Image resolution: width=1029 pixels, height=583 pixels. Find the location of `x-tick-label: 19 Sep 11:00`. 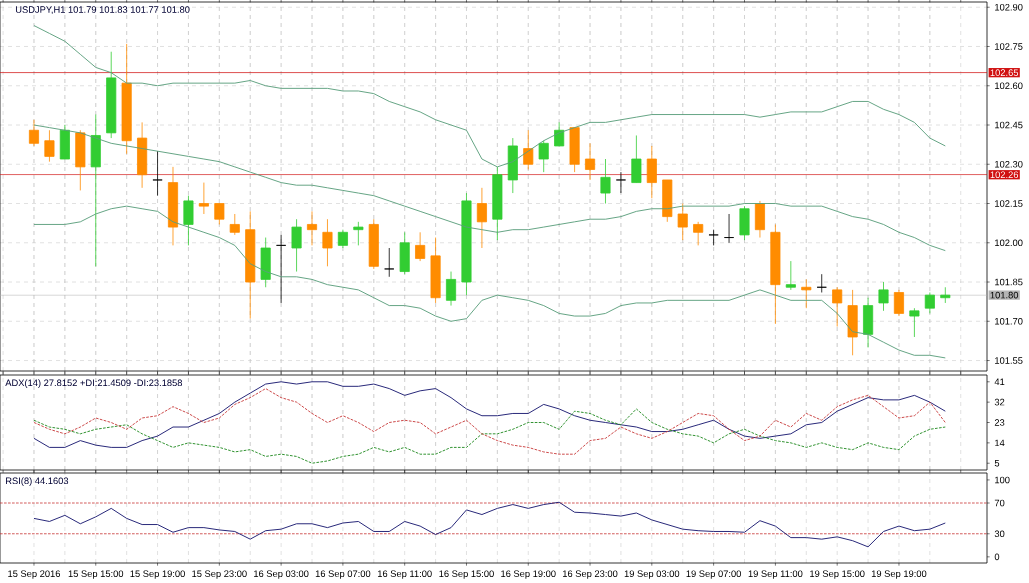

x-tick-label: 19 Sep 11:00 is located at coordinates (775, 574).